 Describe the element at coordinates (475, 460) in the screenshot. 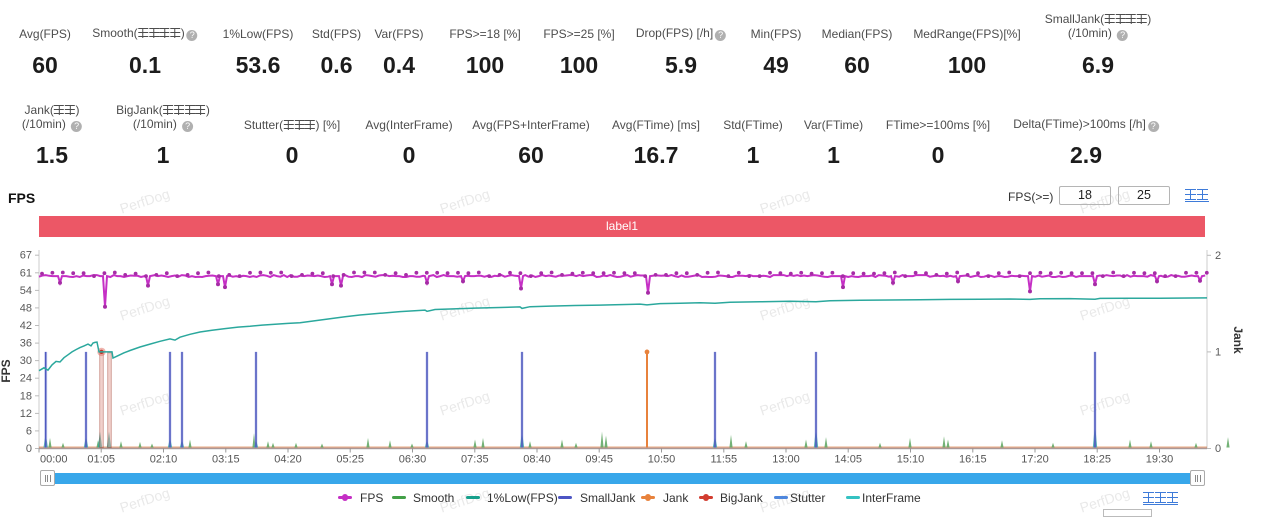

I see `svg-text: 07:35` at that location.